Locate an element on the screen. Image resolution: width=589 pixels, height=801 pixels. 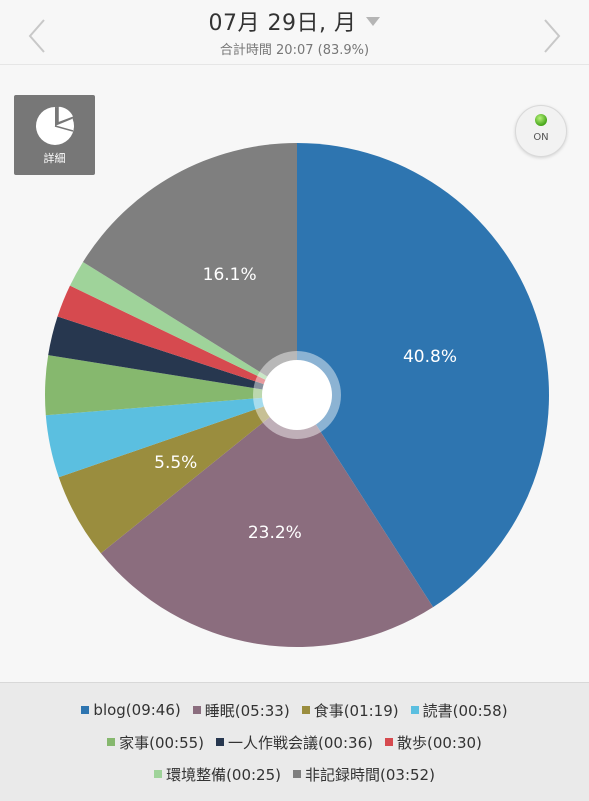
legend-item: 家事(00:55) is located at coordinates (155, 742).